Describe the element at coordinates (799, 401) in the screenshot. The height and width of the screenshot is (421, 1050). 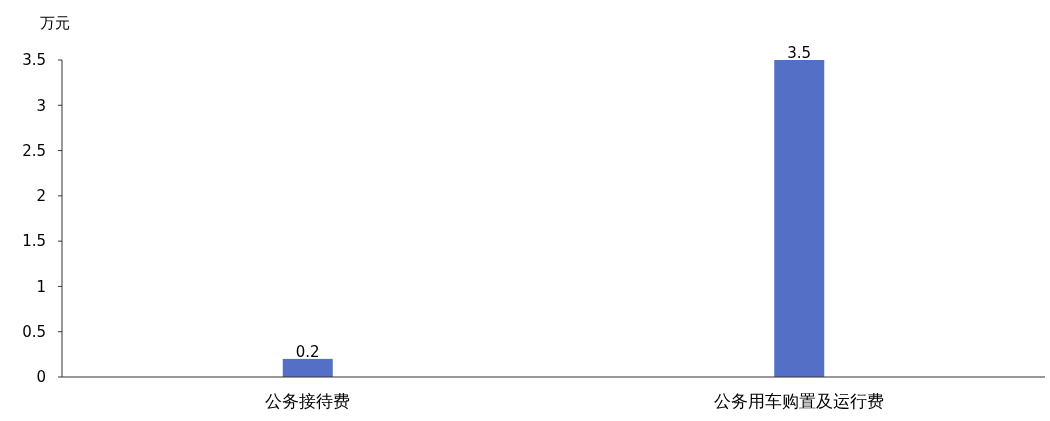
I see `x-tick-label: 公务用车购置及运行费` at that location.